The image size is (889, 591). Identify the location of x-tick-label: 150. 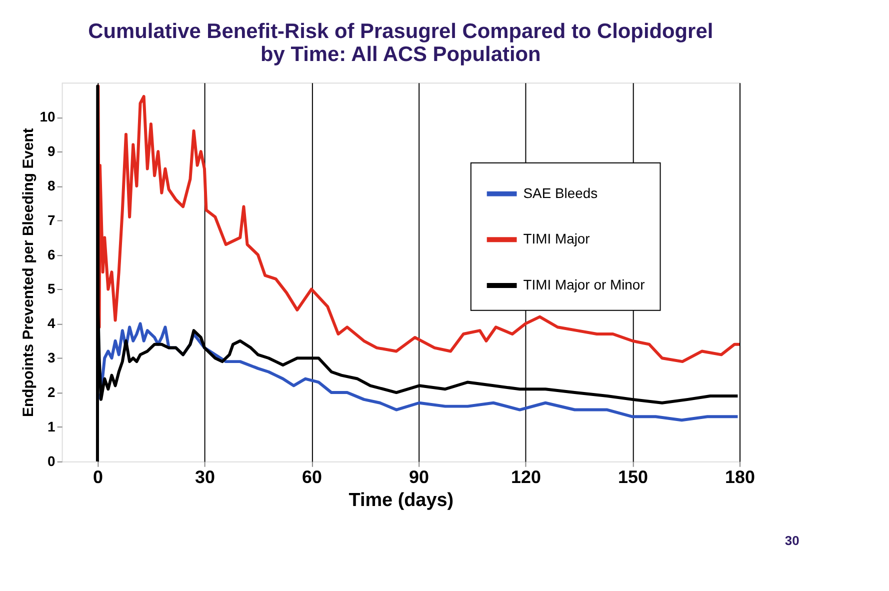
(633, 476).